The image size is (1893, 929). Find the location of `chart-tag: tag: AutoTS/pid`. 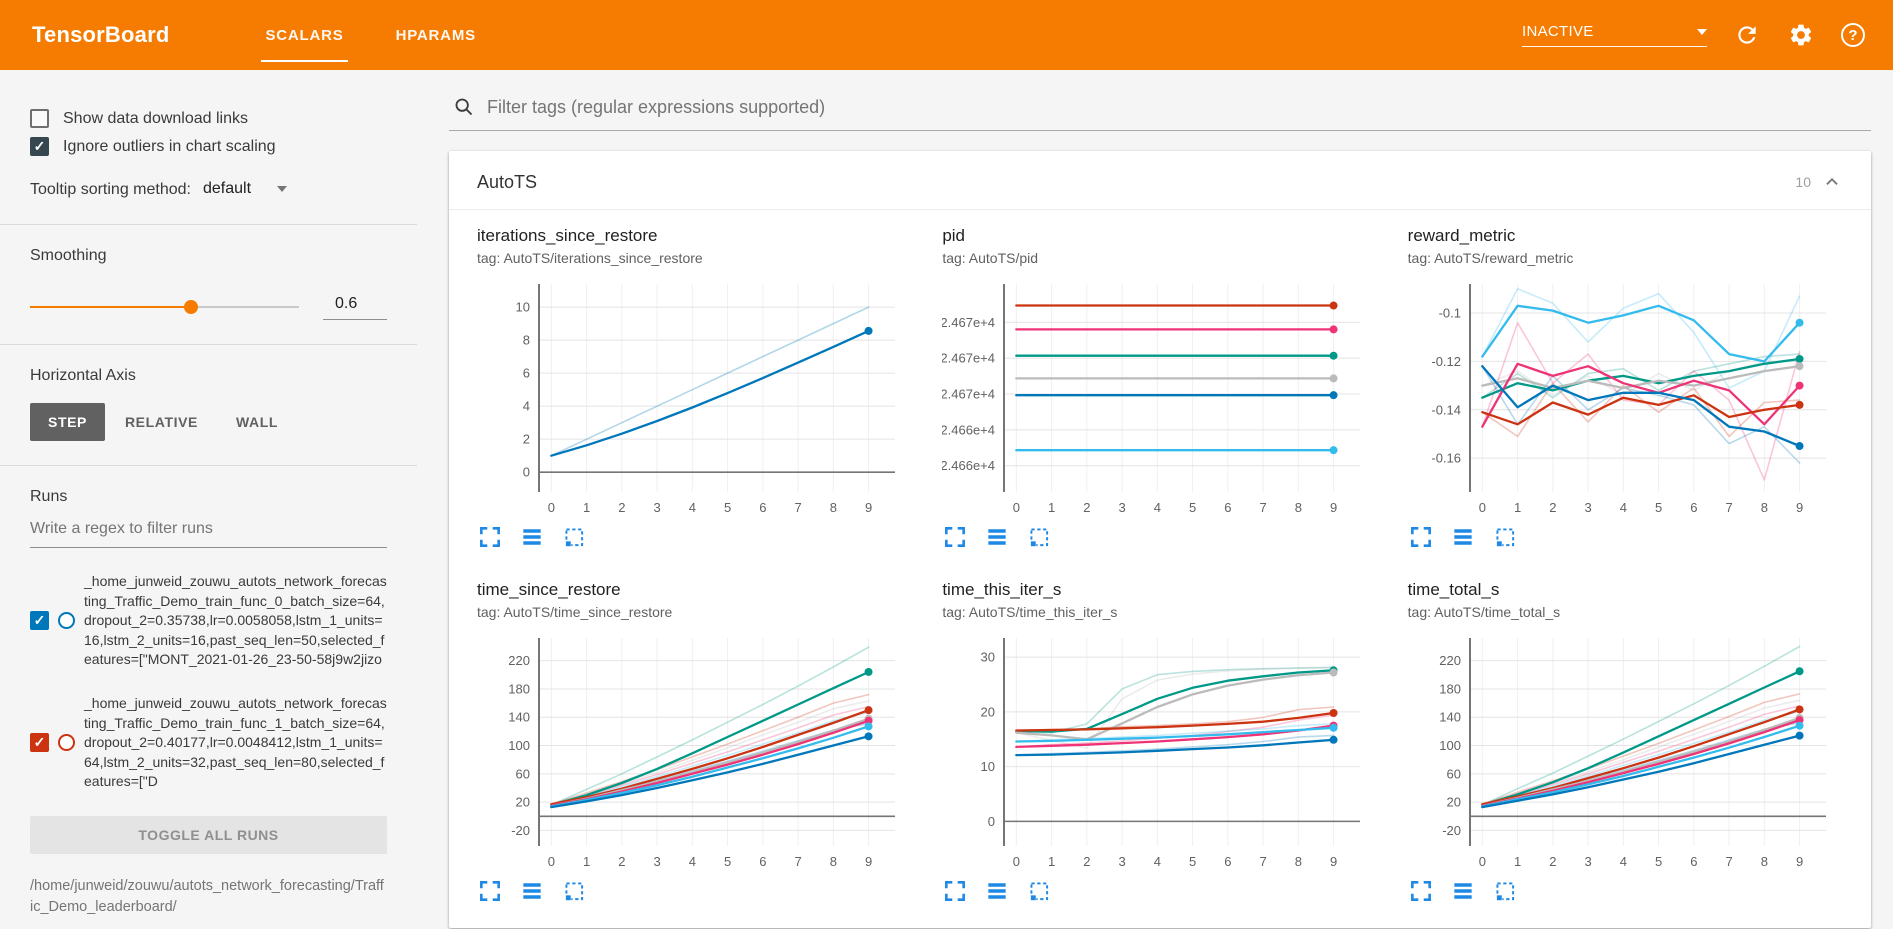

chart-tag: tag: AutoTS/pid is located at coordinates (990, 258).